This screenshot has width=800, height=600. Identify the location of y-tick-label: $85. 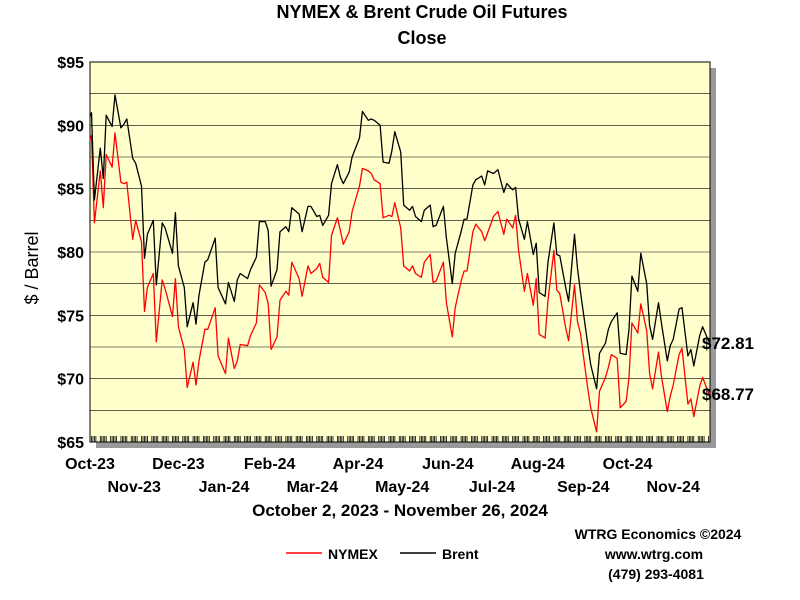
(70, 190).